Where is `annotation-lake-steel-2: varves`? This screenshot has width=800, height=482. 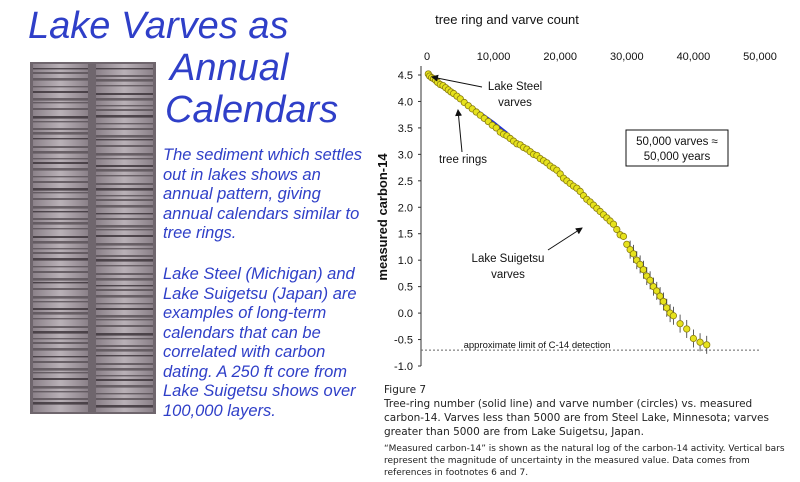 annotation-lake-steel-2: varves is located at coordinates (515, 103).